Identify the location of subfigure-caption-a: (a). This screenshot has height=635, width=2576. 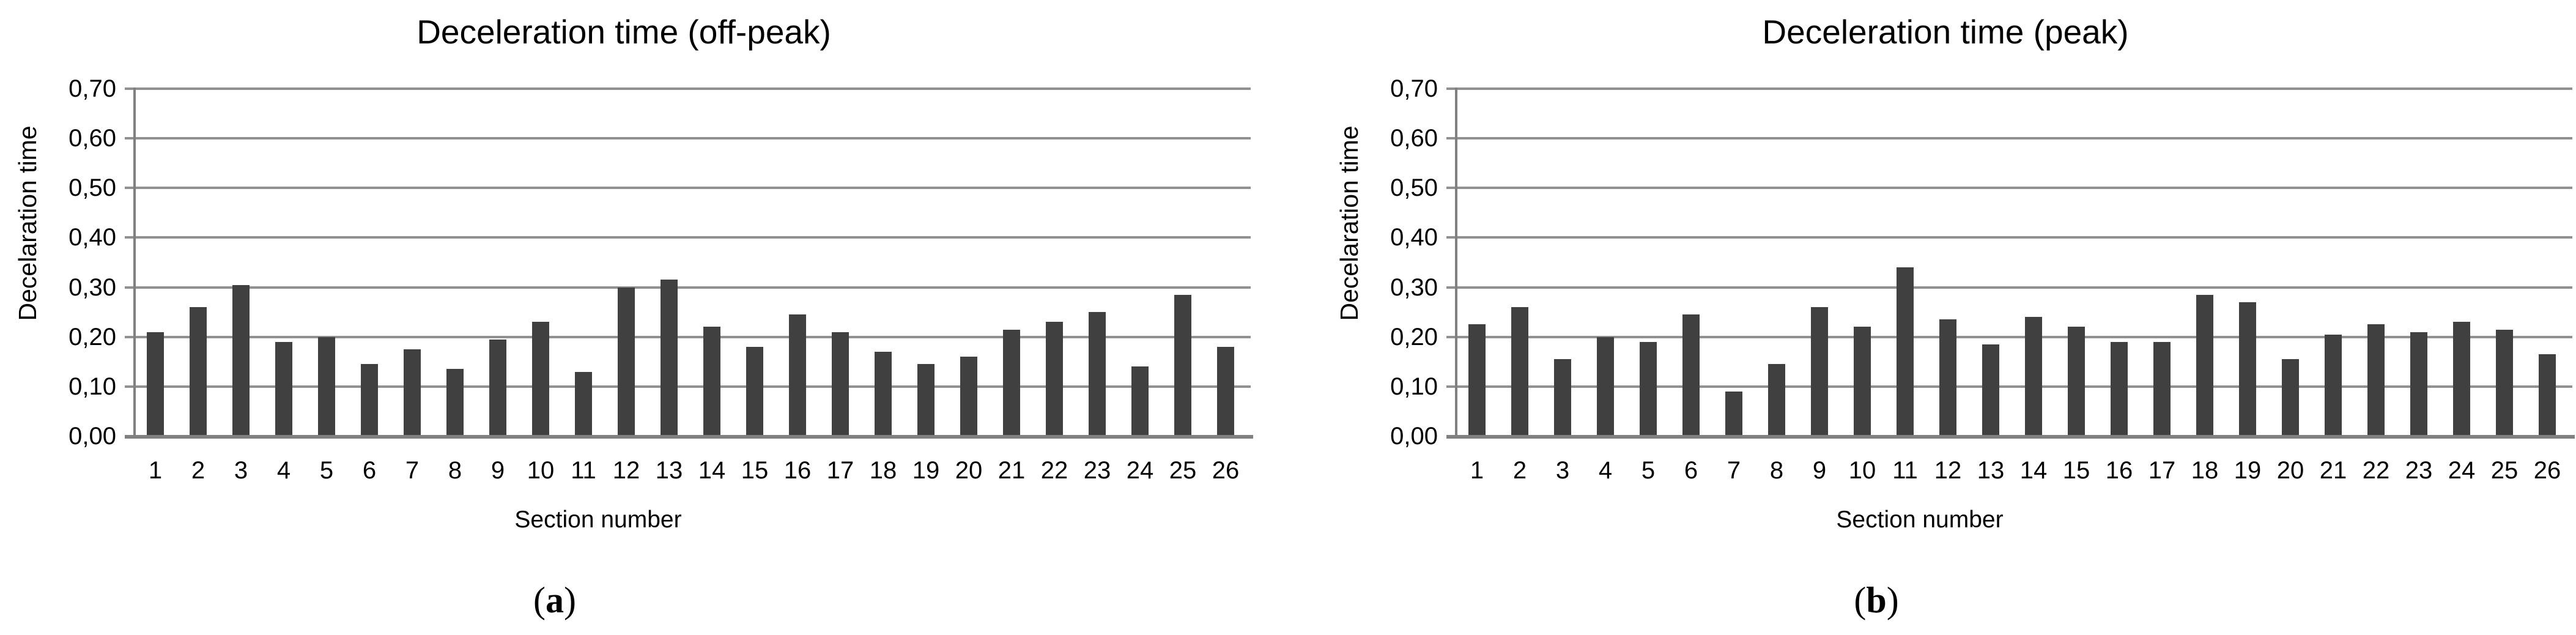
(554, 600).